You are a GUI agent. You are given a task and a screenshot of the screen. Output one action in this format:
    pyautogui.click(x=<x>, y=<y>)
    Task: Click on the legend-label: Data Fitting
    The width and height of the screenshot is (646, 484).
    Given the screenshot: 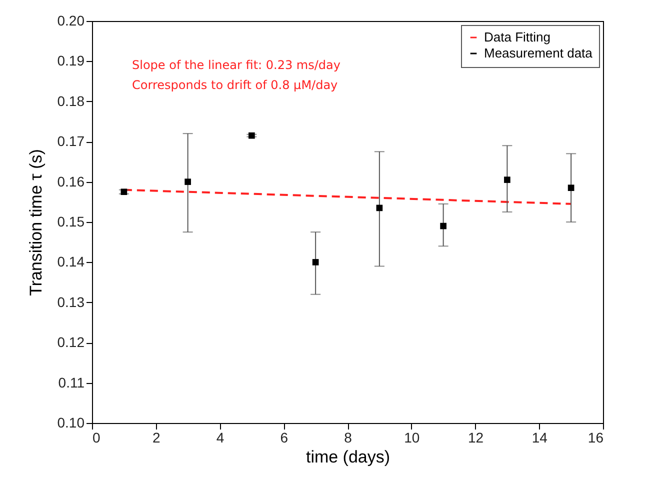 What is the action you would take?
    pyautogui.click(x=517, y=37)
    